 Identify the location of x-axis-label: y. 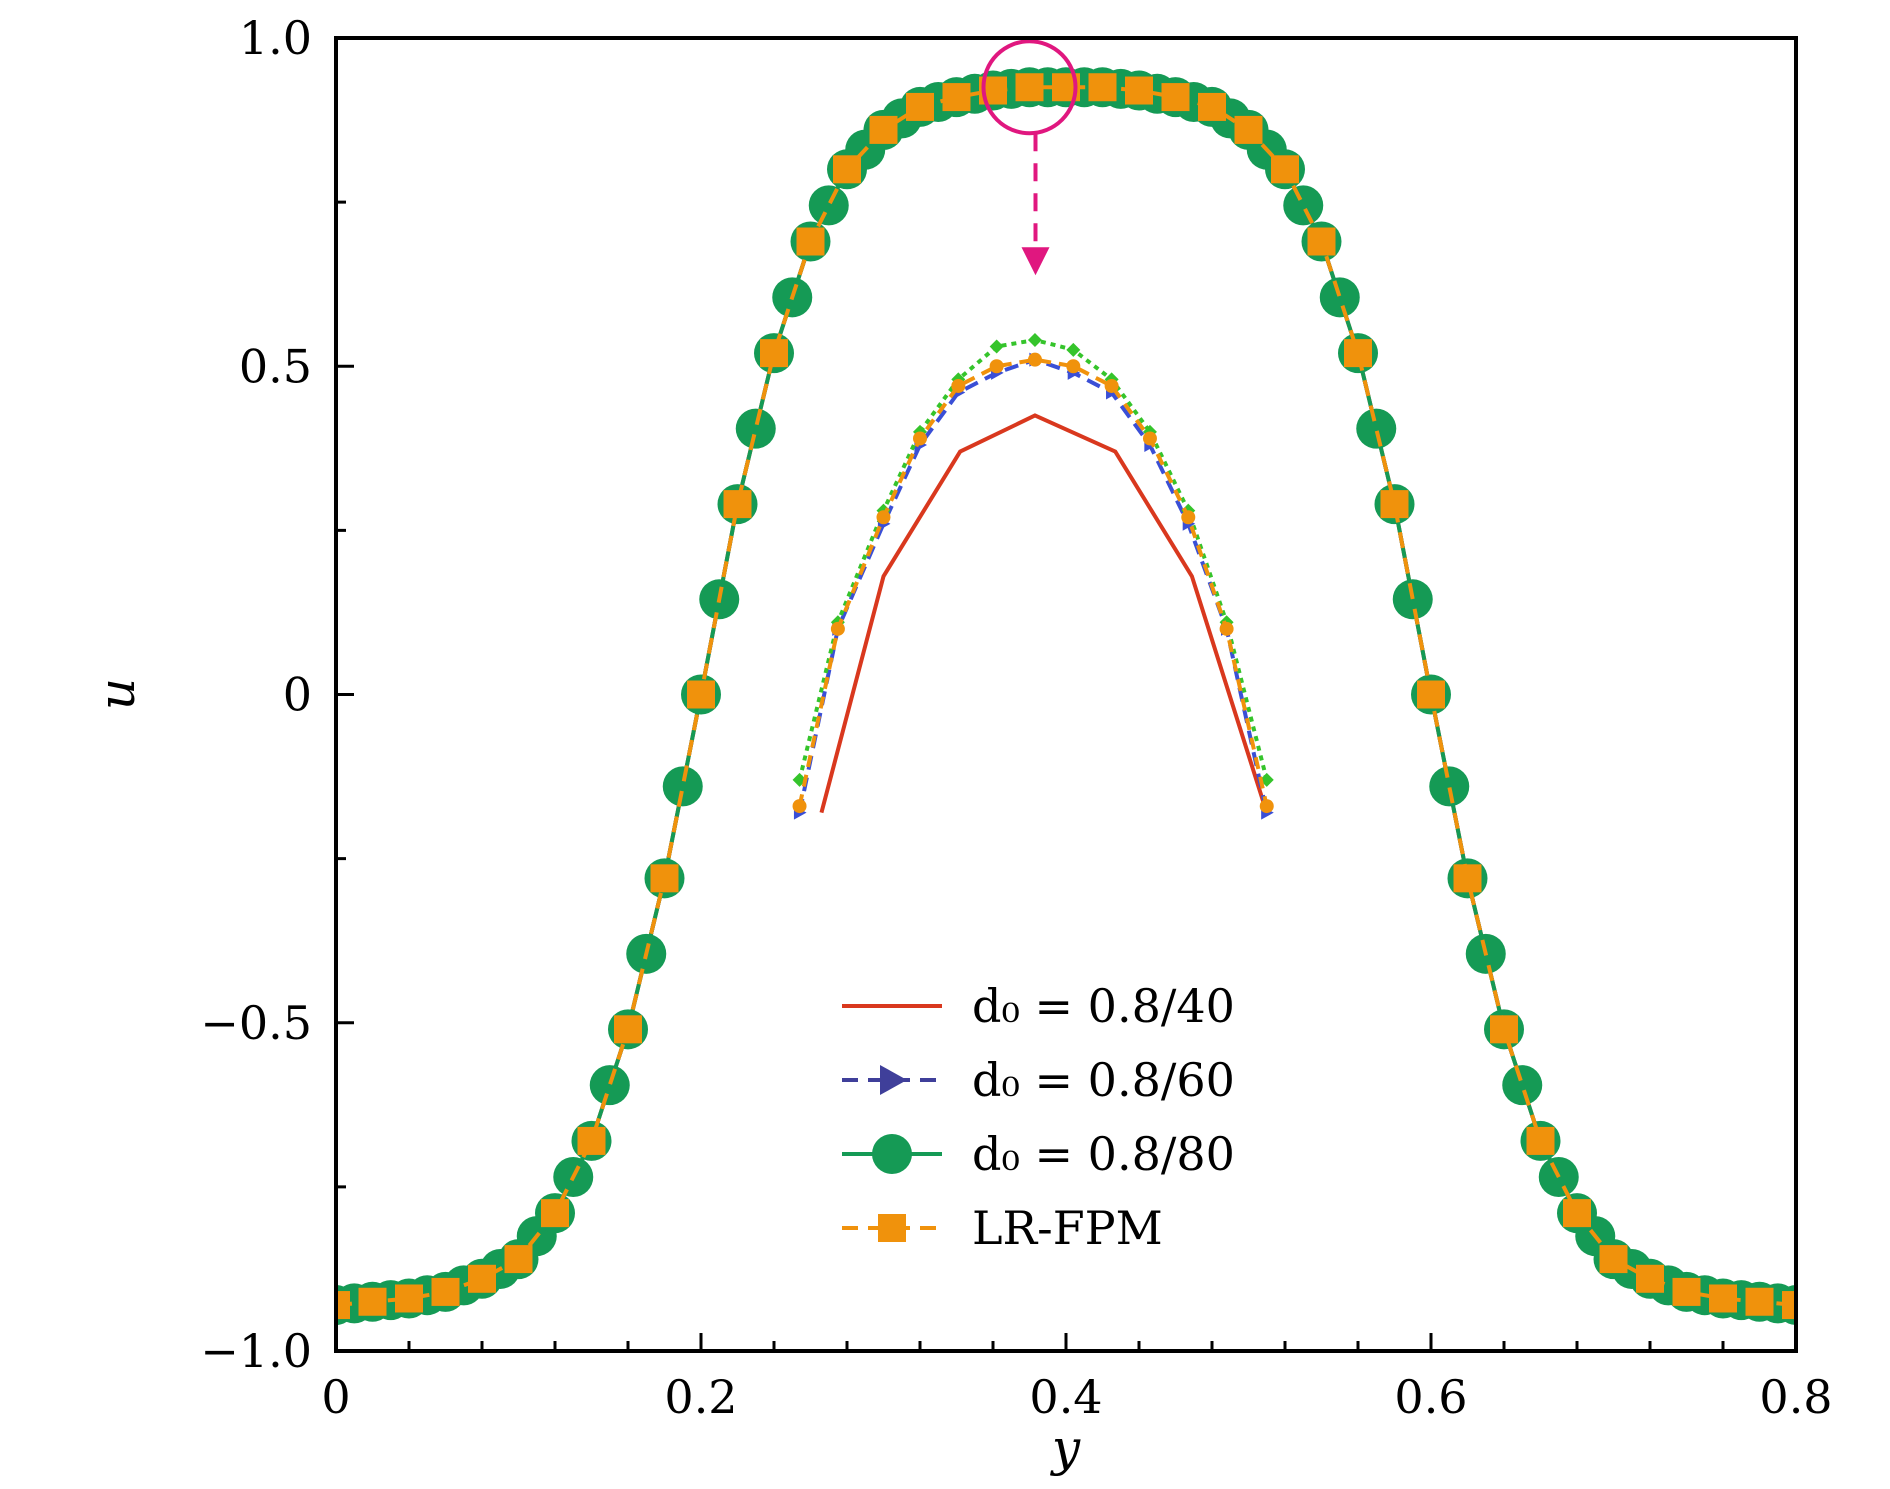
(1065, 1448).